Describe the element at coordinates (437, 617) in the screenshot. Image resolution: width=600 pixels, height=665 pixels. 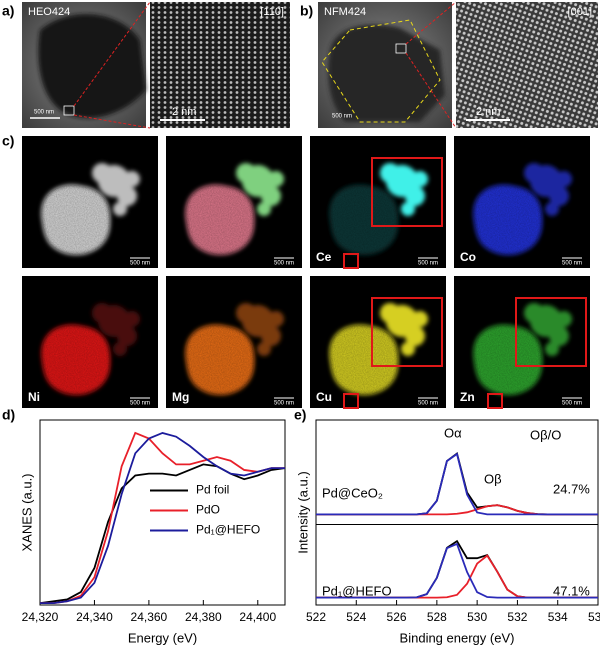
I see `x-tick-label: 528` at that location.